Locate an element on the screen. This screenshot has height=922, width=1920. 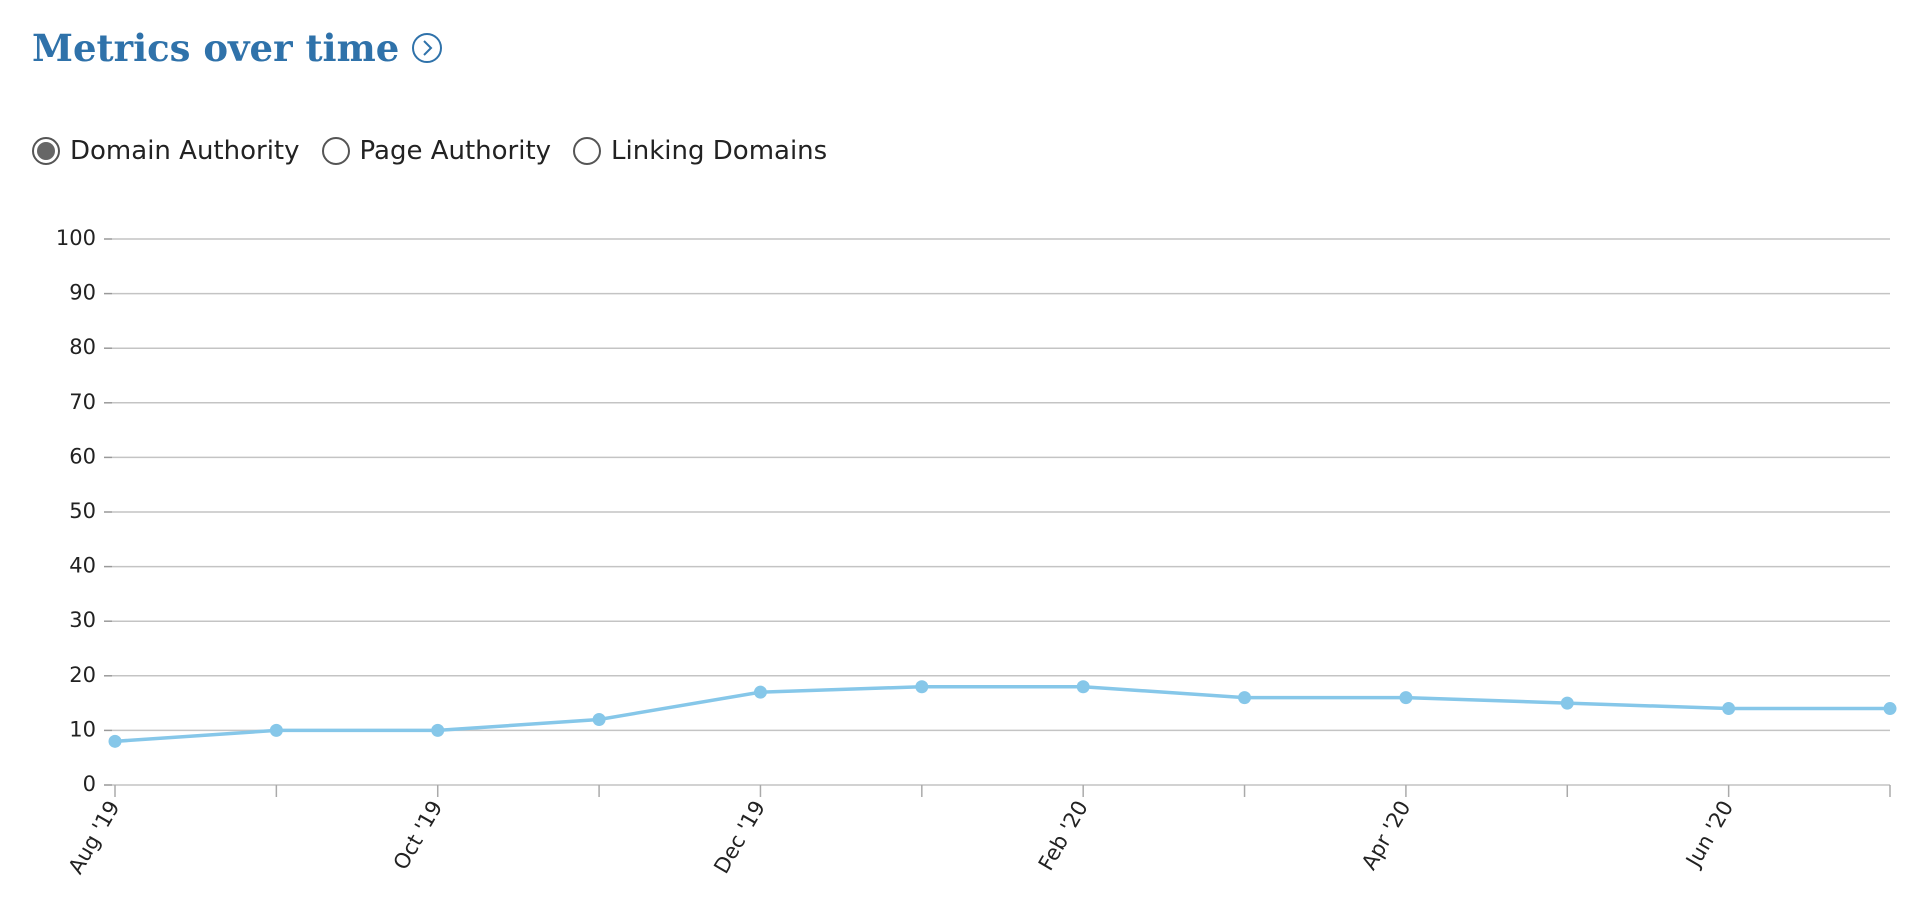
y-tick-label: 10 is located at coordinates (82, 729).